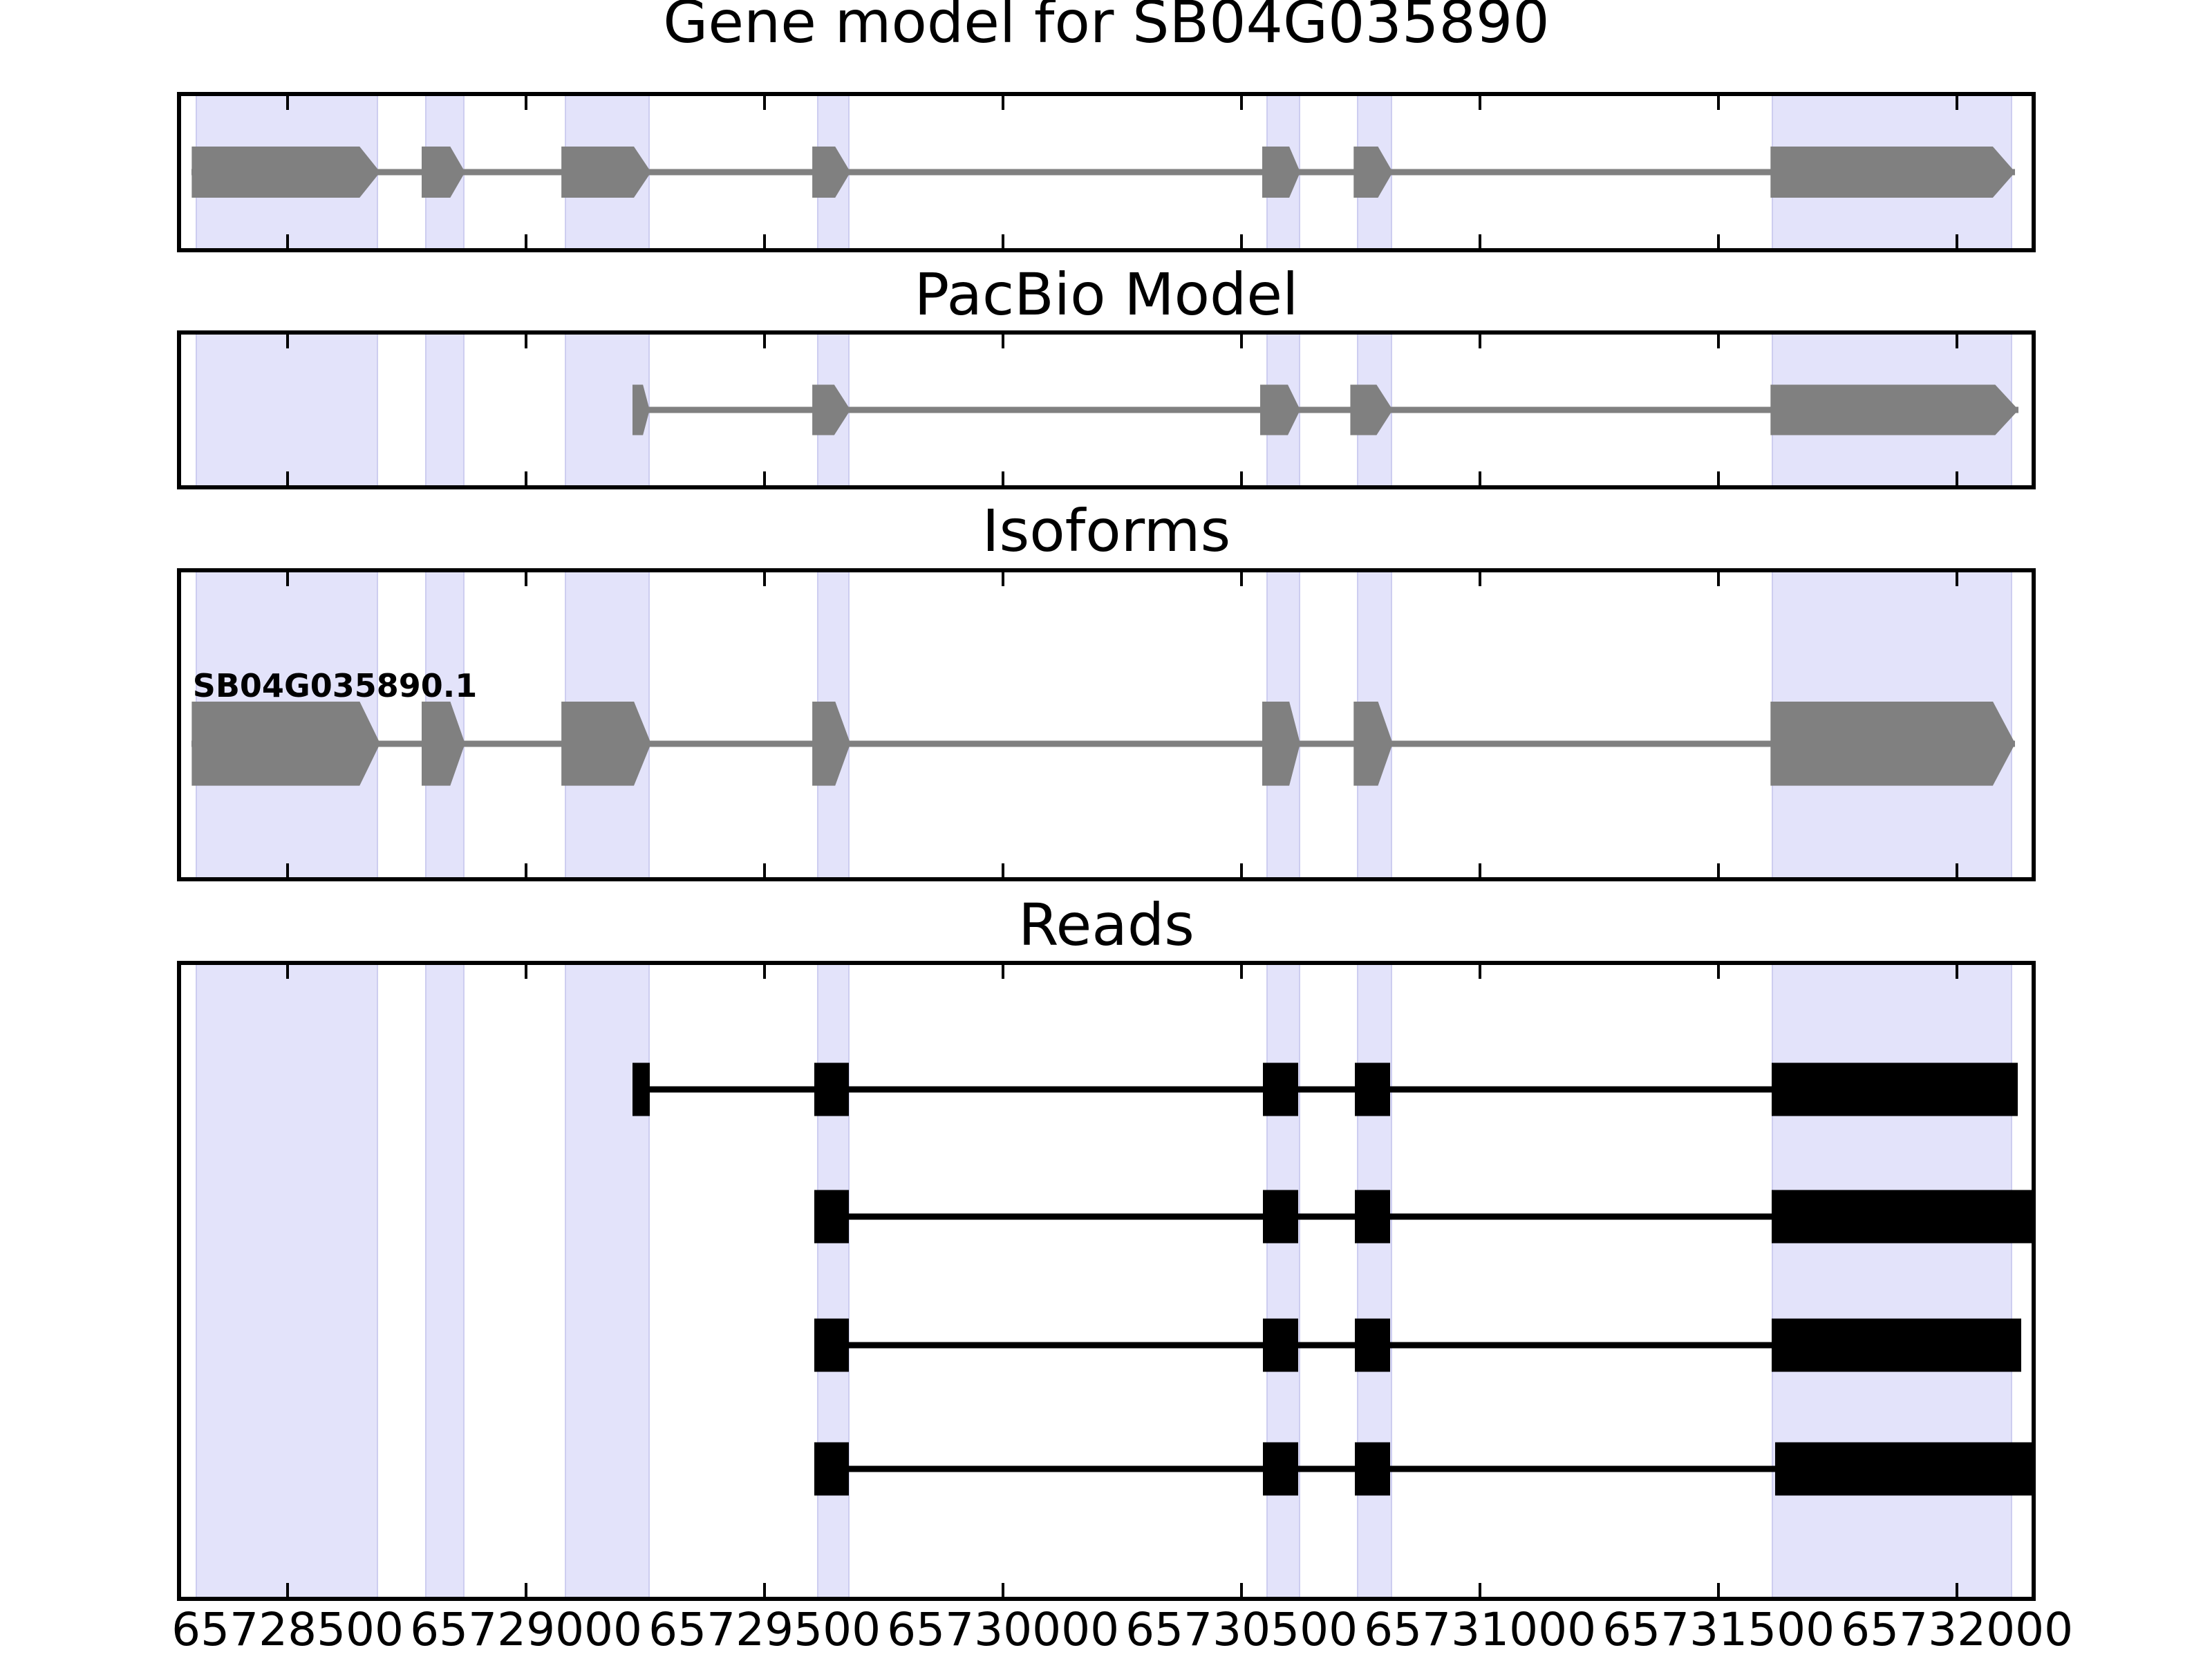 Image resolution: width=2212 pixels, height=1659 pixels. I want to click on panel-gene-model, so click(1106, 172).